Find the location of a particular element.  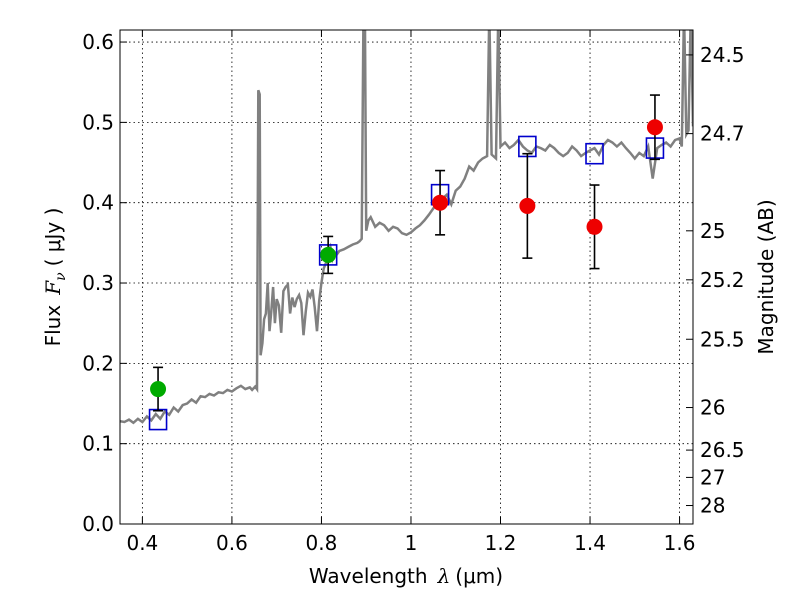

x-tick-label: 1.2 is located at coordinates (501, 543).